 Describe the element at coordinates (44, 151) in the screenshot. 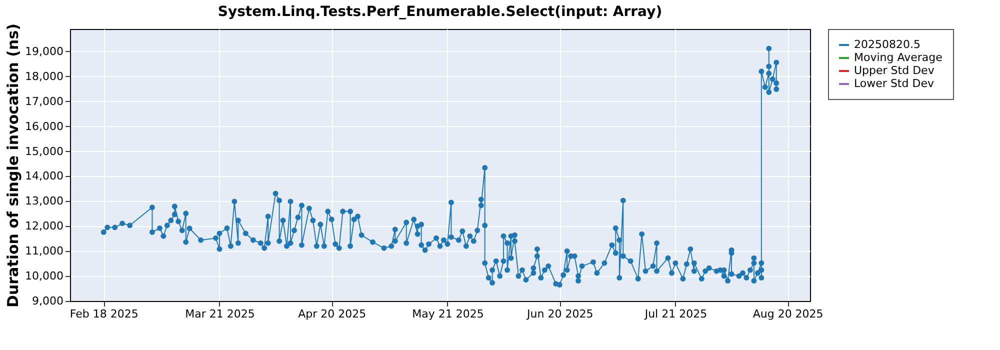

I see `y-tick-label: 15,000` at that location.